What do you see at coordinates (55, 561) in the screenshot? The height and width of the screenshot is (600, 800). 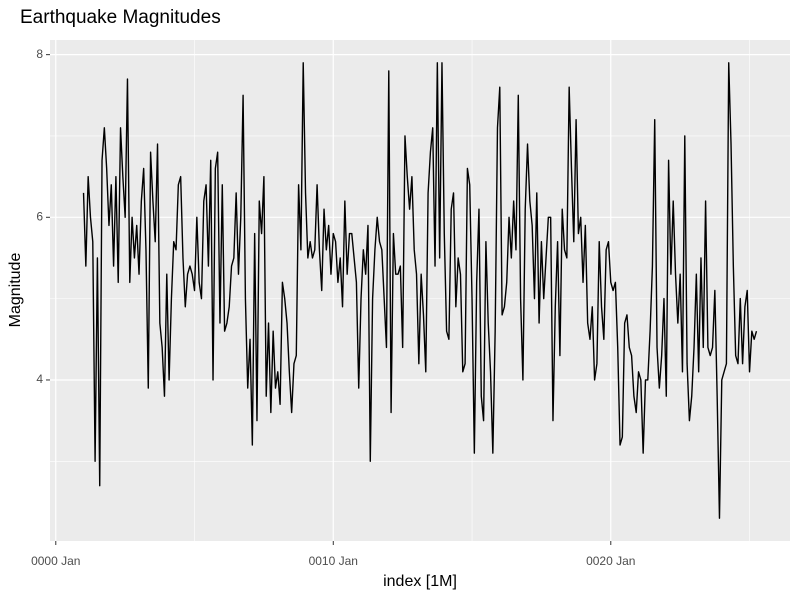 I see `x-tick-label: 0000 Jan` at bounding box center [55, 561].